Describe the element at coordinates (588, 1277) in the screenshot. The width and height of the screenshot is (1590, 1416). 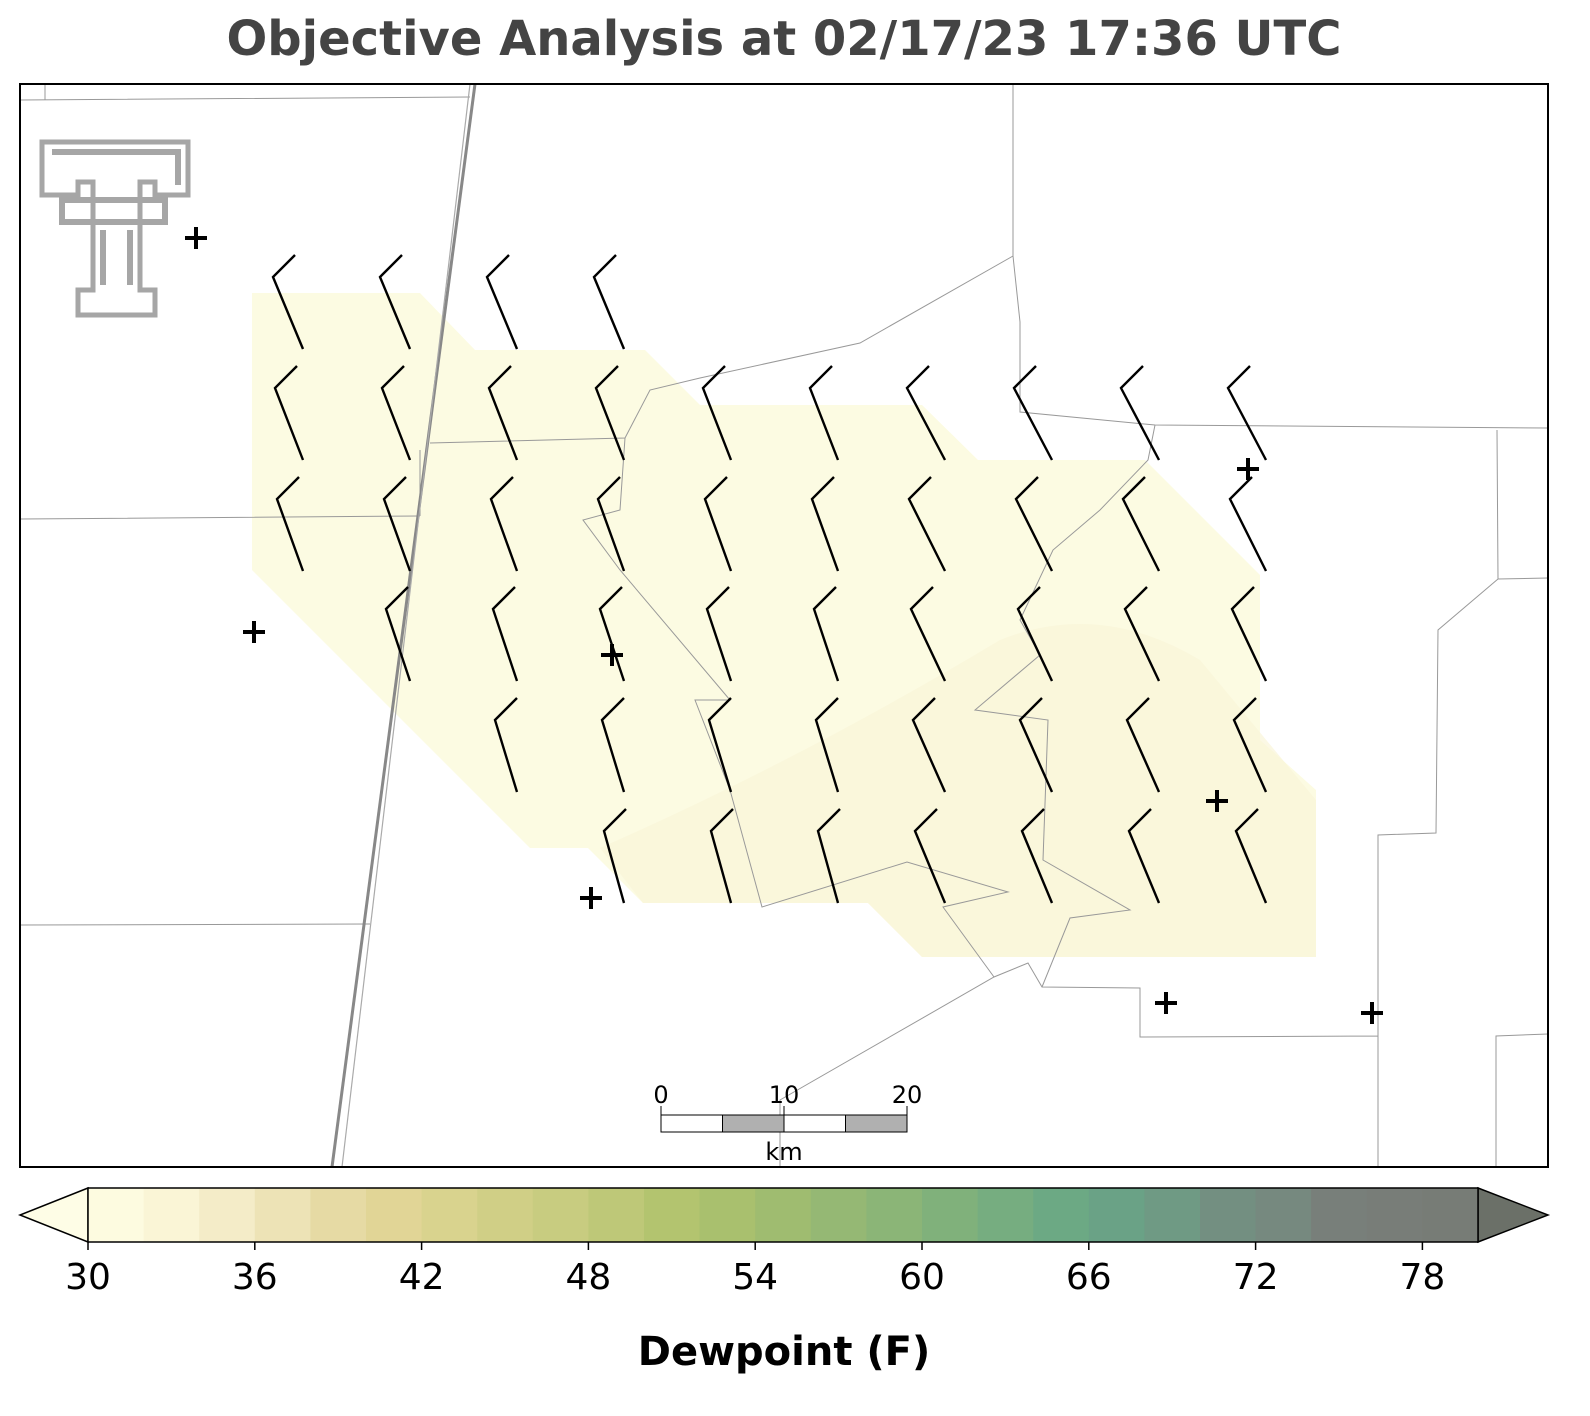
I see `colorbar-tick-label: 48` at that location.